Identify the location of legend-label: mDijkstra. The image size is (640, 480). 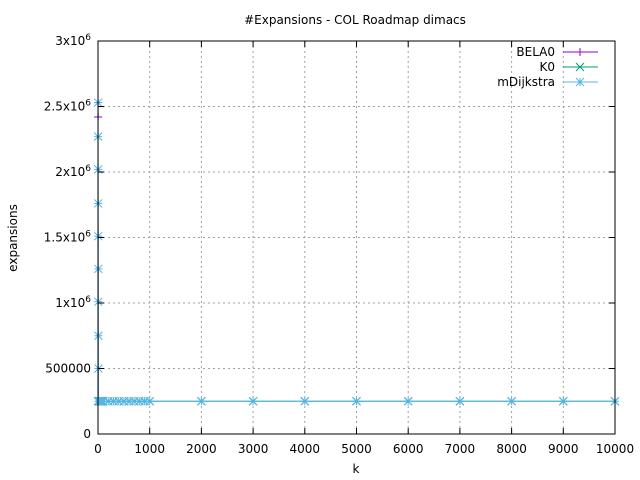
(526, 82).